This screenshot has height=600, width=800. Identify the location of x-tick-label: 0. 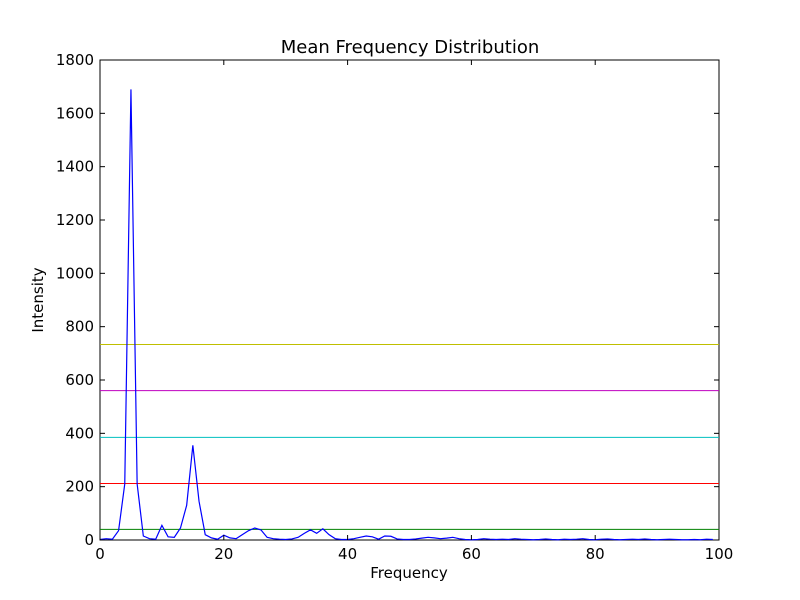
(100, 554).